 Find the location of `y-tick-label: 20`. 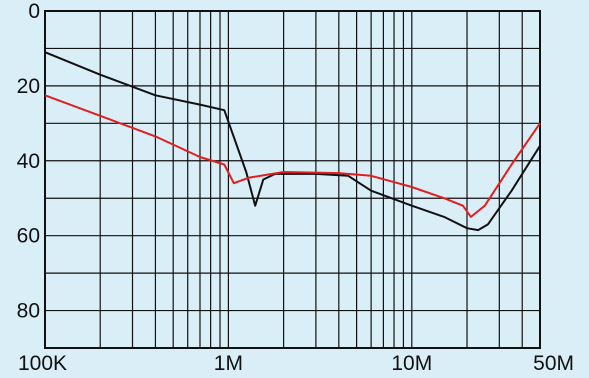

y-tick-label: 20 is located at coordinates (28, 86).